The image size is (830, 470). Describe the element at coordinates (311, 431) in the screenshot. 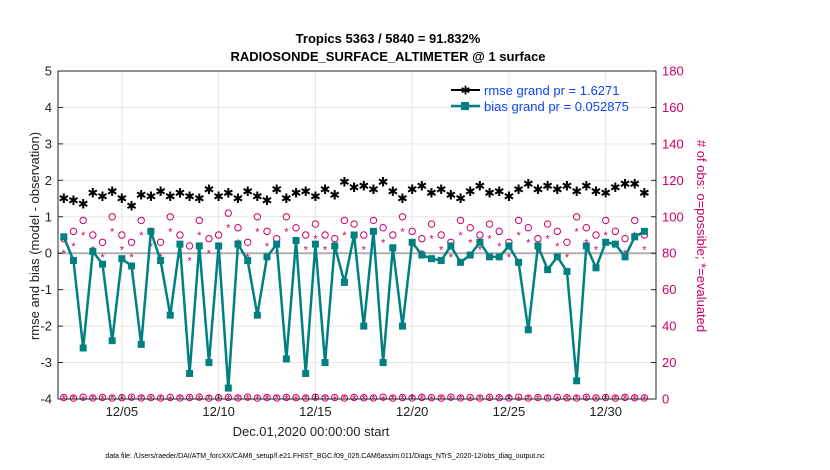

I see `x-axis-label: Dec.01,2020 00:00:00 start` at that location.